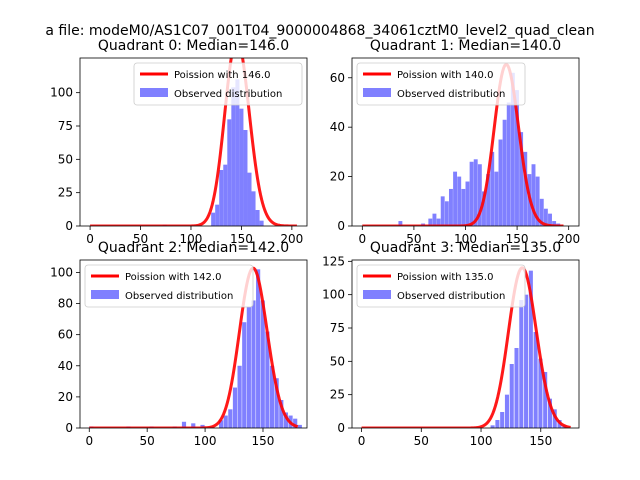  Describe the element at coordinates (222, 75) in the screenshot. I see `legend-poisson-label: Poission with 146.0` at that location.